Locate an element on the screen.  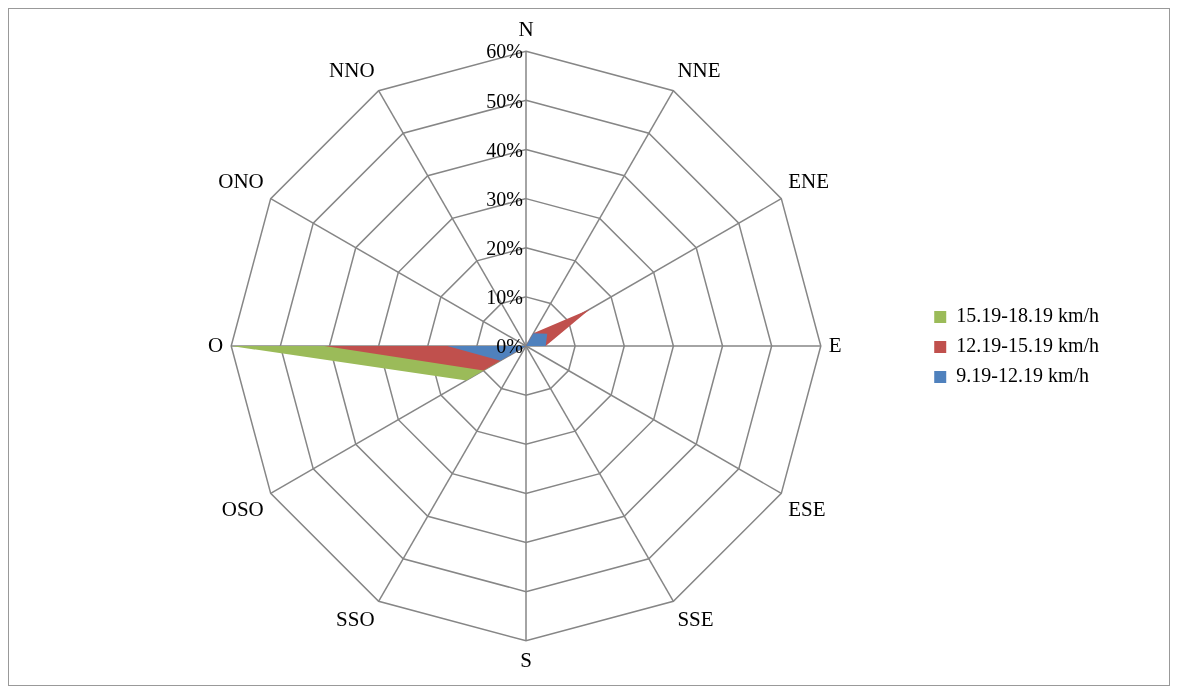
spoke-label: ENE is located at coordinates (809, 180).